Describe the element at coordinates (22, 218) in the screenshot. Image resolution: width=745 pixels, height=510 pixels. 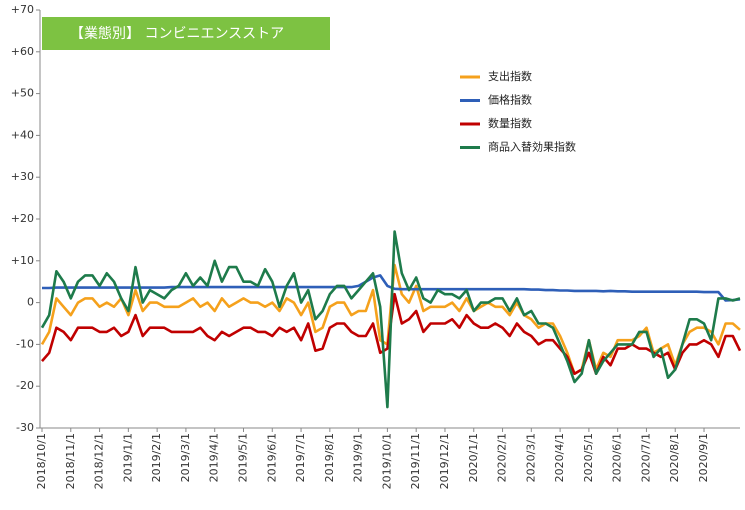
I see `y-tick-label: +20` at that location.